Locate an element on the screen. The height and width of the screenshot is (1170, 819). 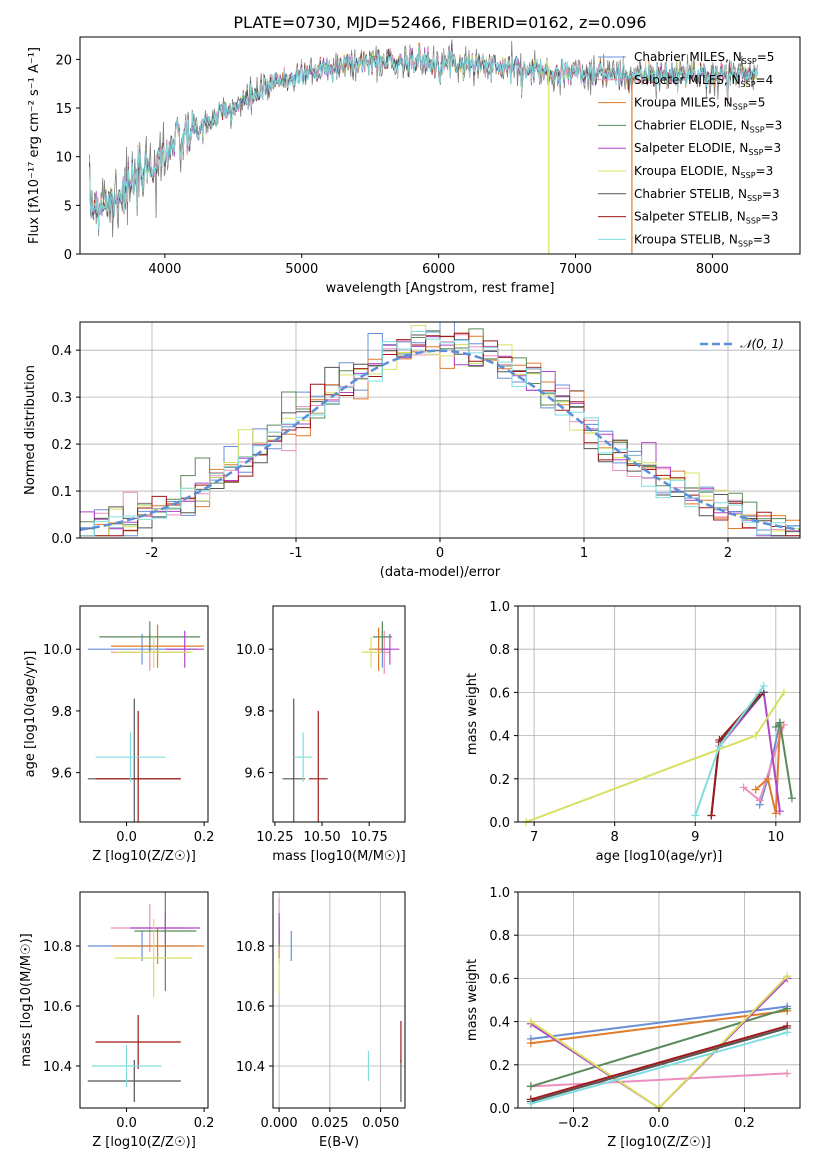
x-tick-label: 1 is located at coordinates (584, 553).